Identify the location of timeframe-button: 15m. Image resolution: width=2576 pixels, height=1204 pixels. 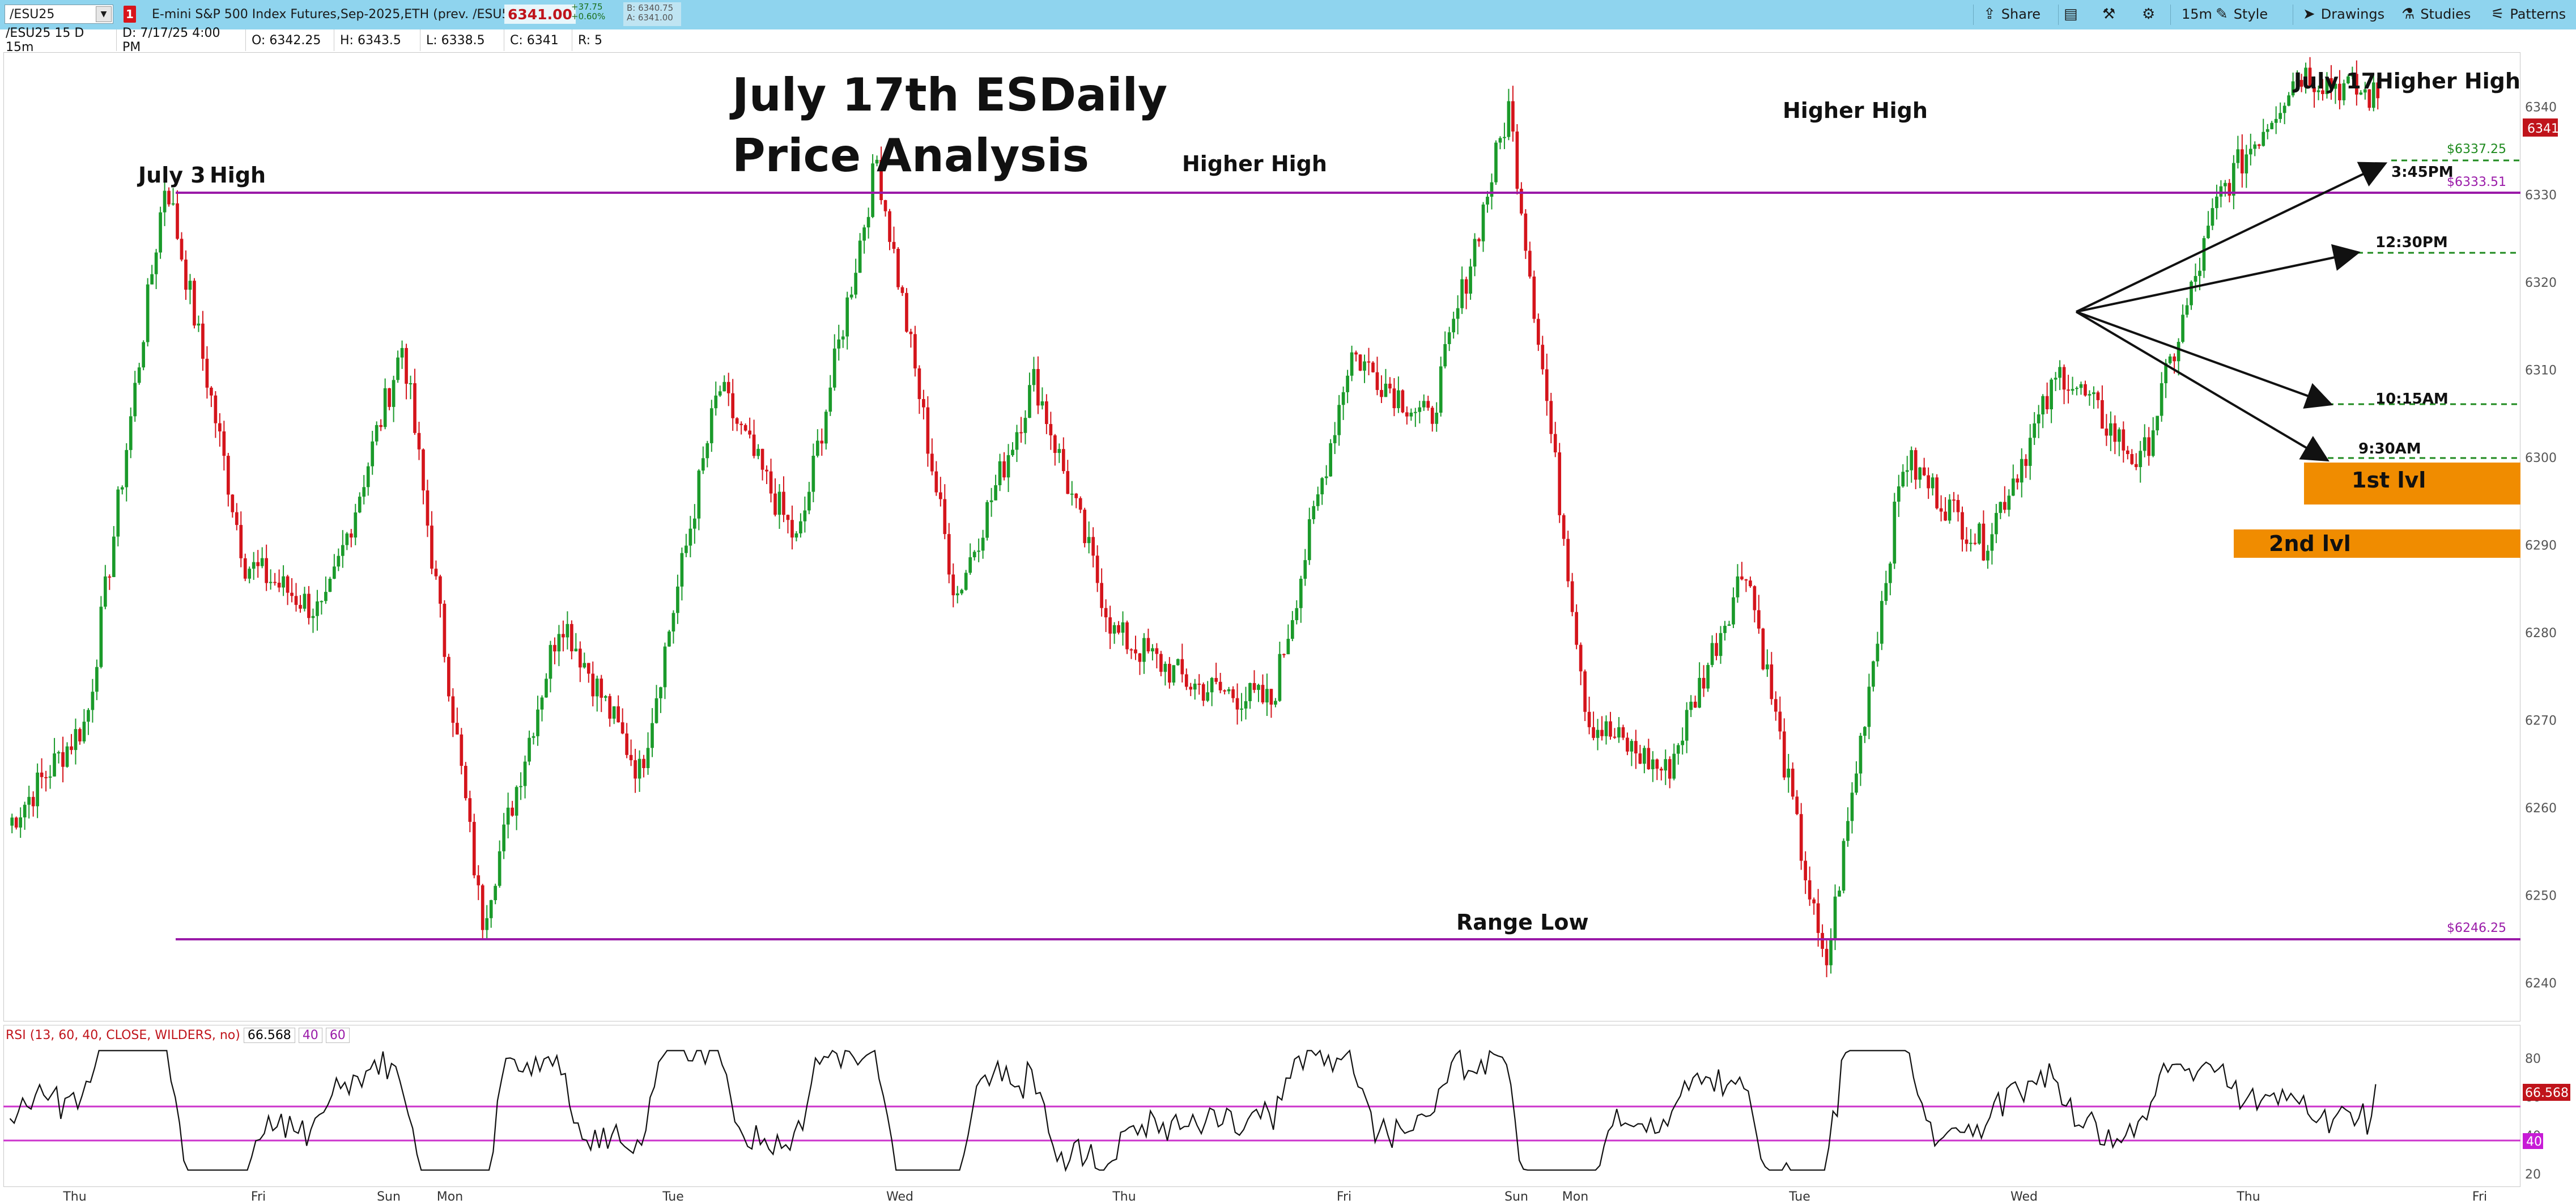
(2197, 14).